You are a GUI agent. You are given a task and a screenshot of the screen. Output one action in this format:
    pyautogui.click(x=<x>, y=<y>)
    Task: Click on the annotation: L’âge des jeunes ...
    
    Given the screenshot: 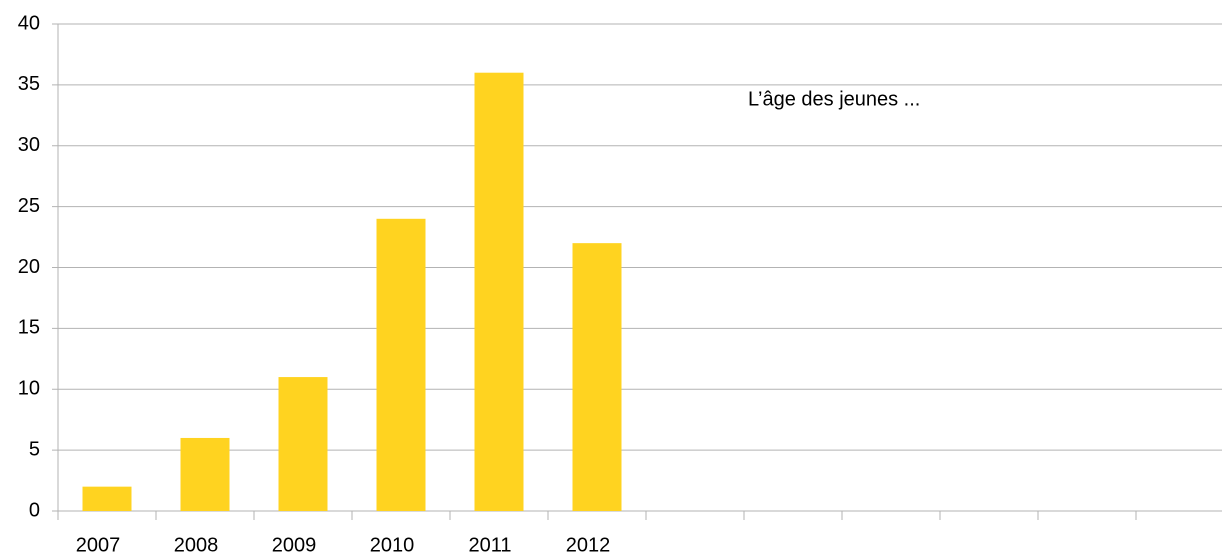 What is the action you would take?
    pyautogui.click(x=834, y=99)
    